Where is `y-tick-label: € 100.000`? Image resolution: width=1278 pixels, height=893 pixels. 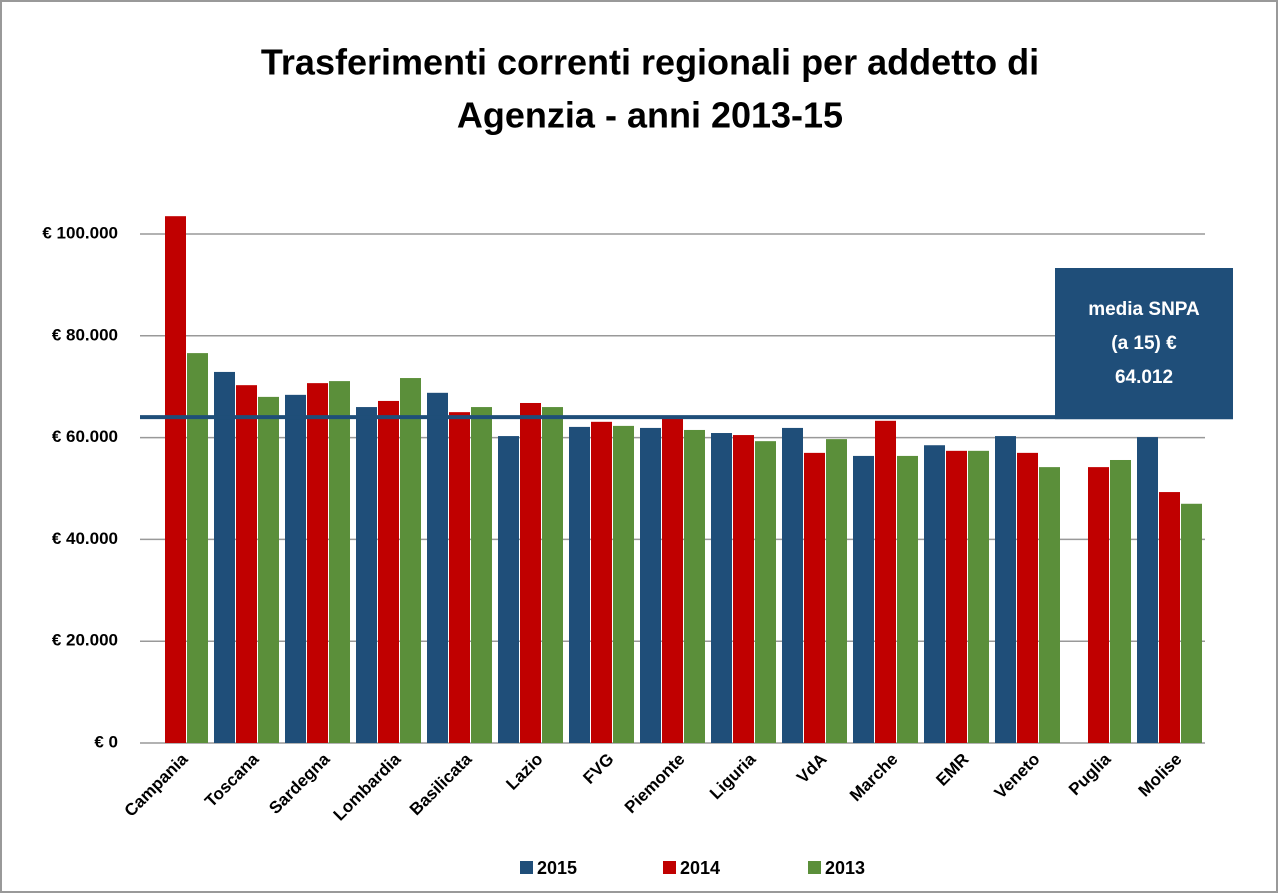
y-tick-label: € 100.000 is located at coordinates (80, 232).